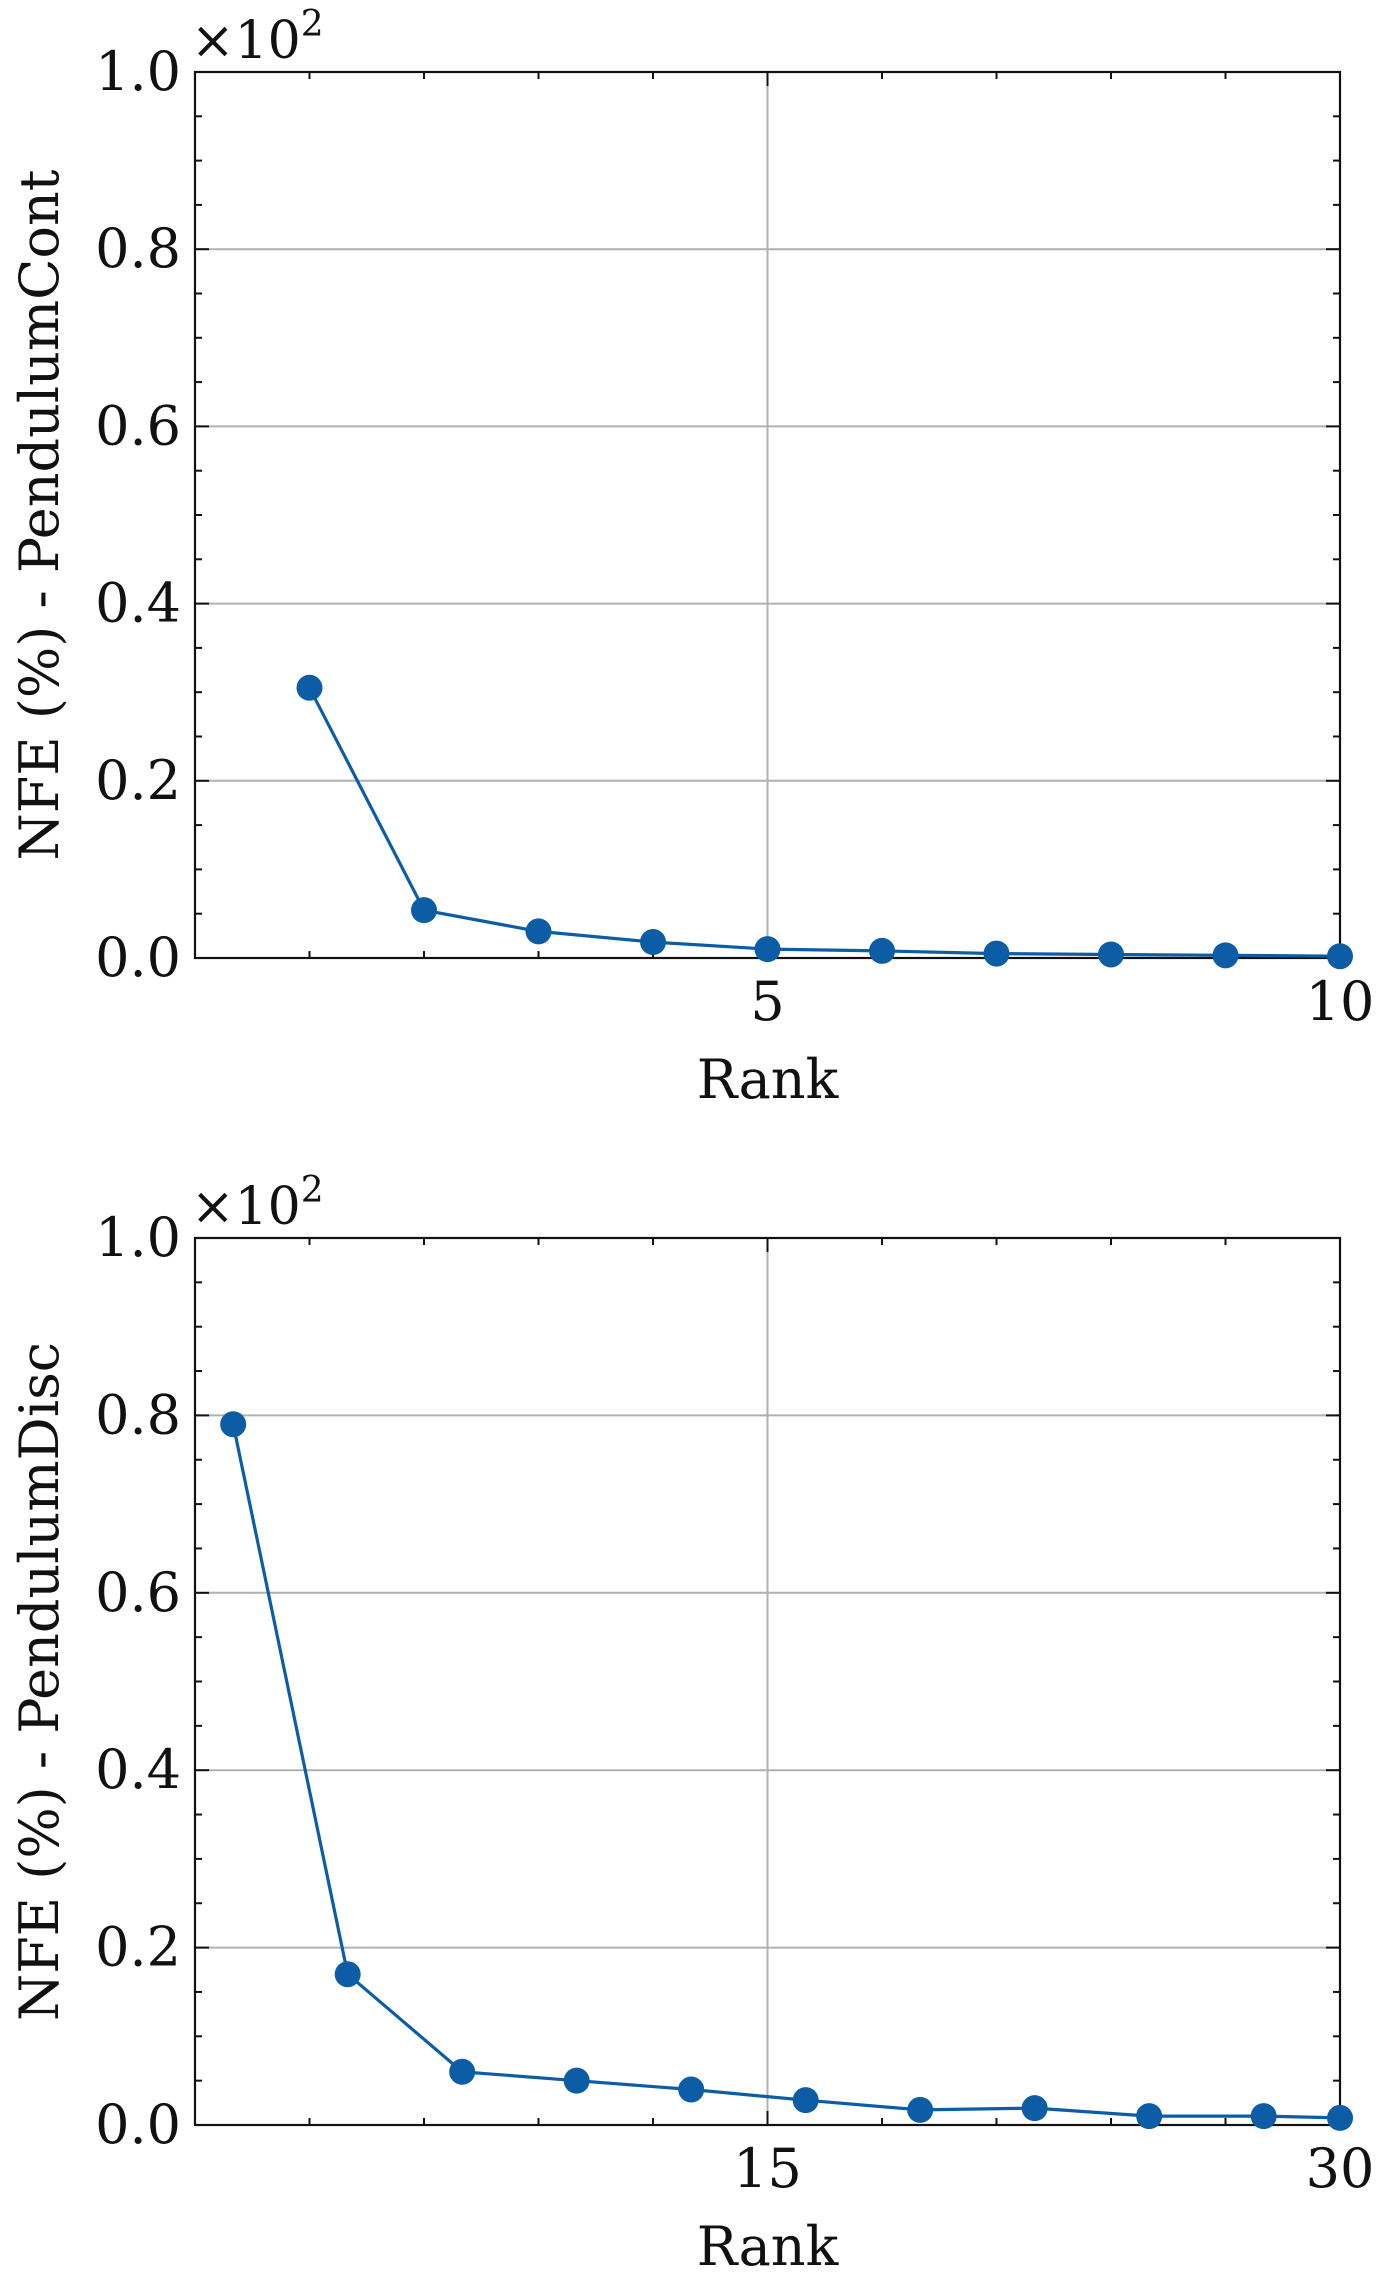 This screenshot has height=2285, width=1386. I want to click on y-axis-label: NFE (%) - PendulumDisc, so click(39, 1681).